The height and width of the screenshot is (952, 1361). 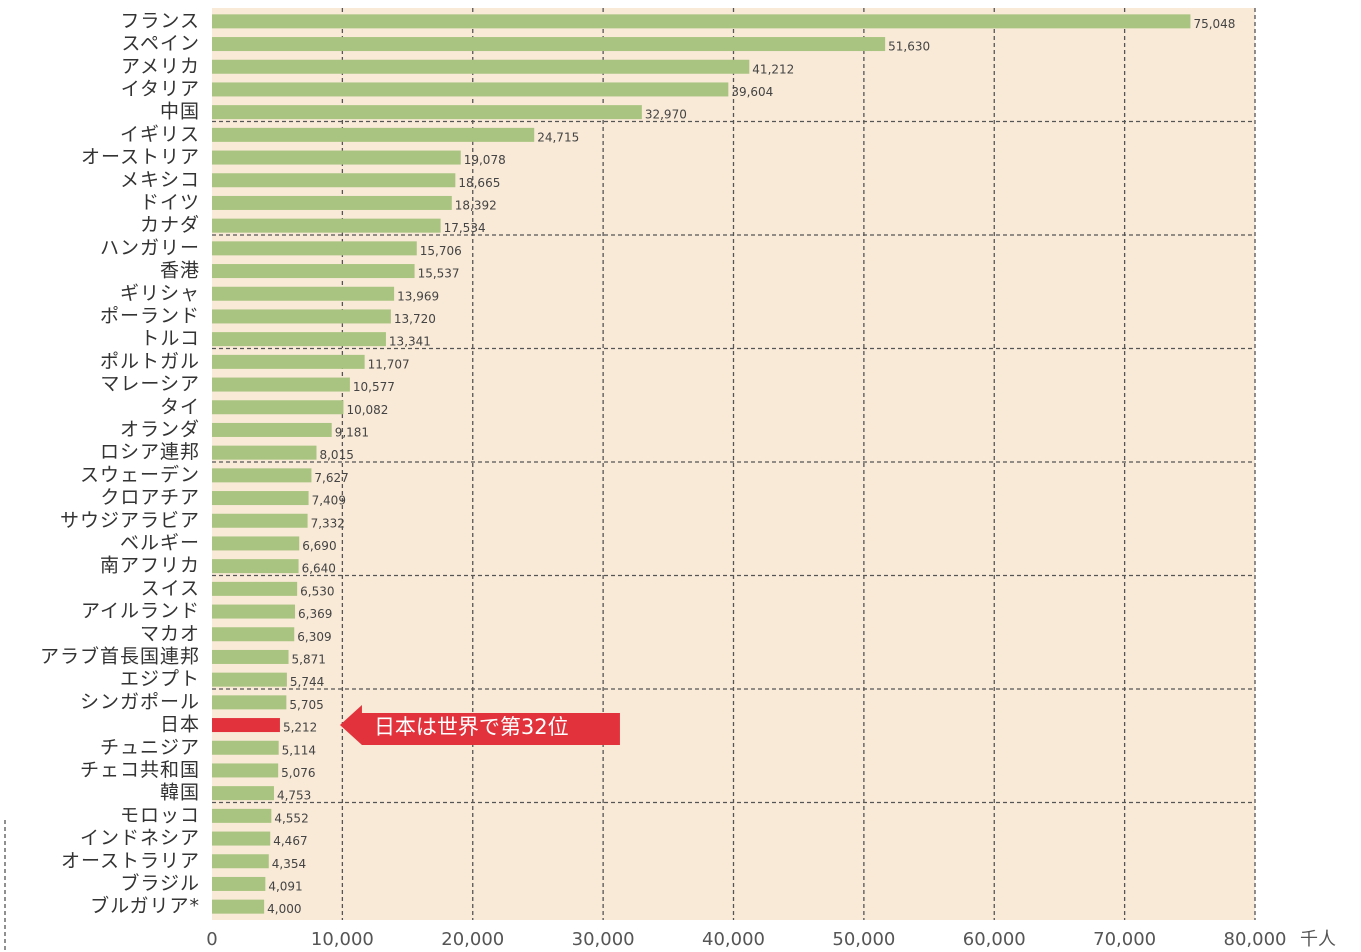 I want to click on category-label: ロシア連邦, so click(x=150, y=452).